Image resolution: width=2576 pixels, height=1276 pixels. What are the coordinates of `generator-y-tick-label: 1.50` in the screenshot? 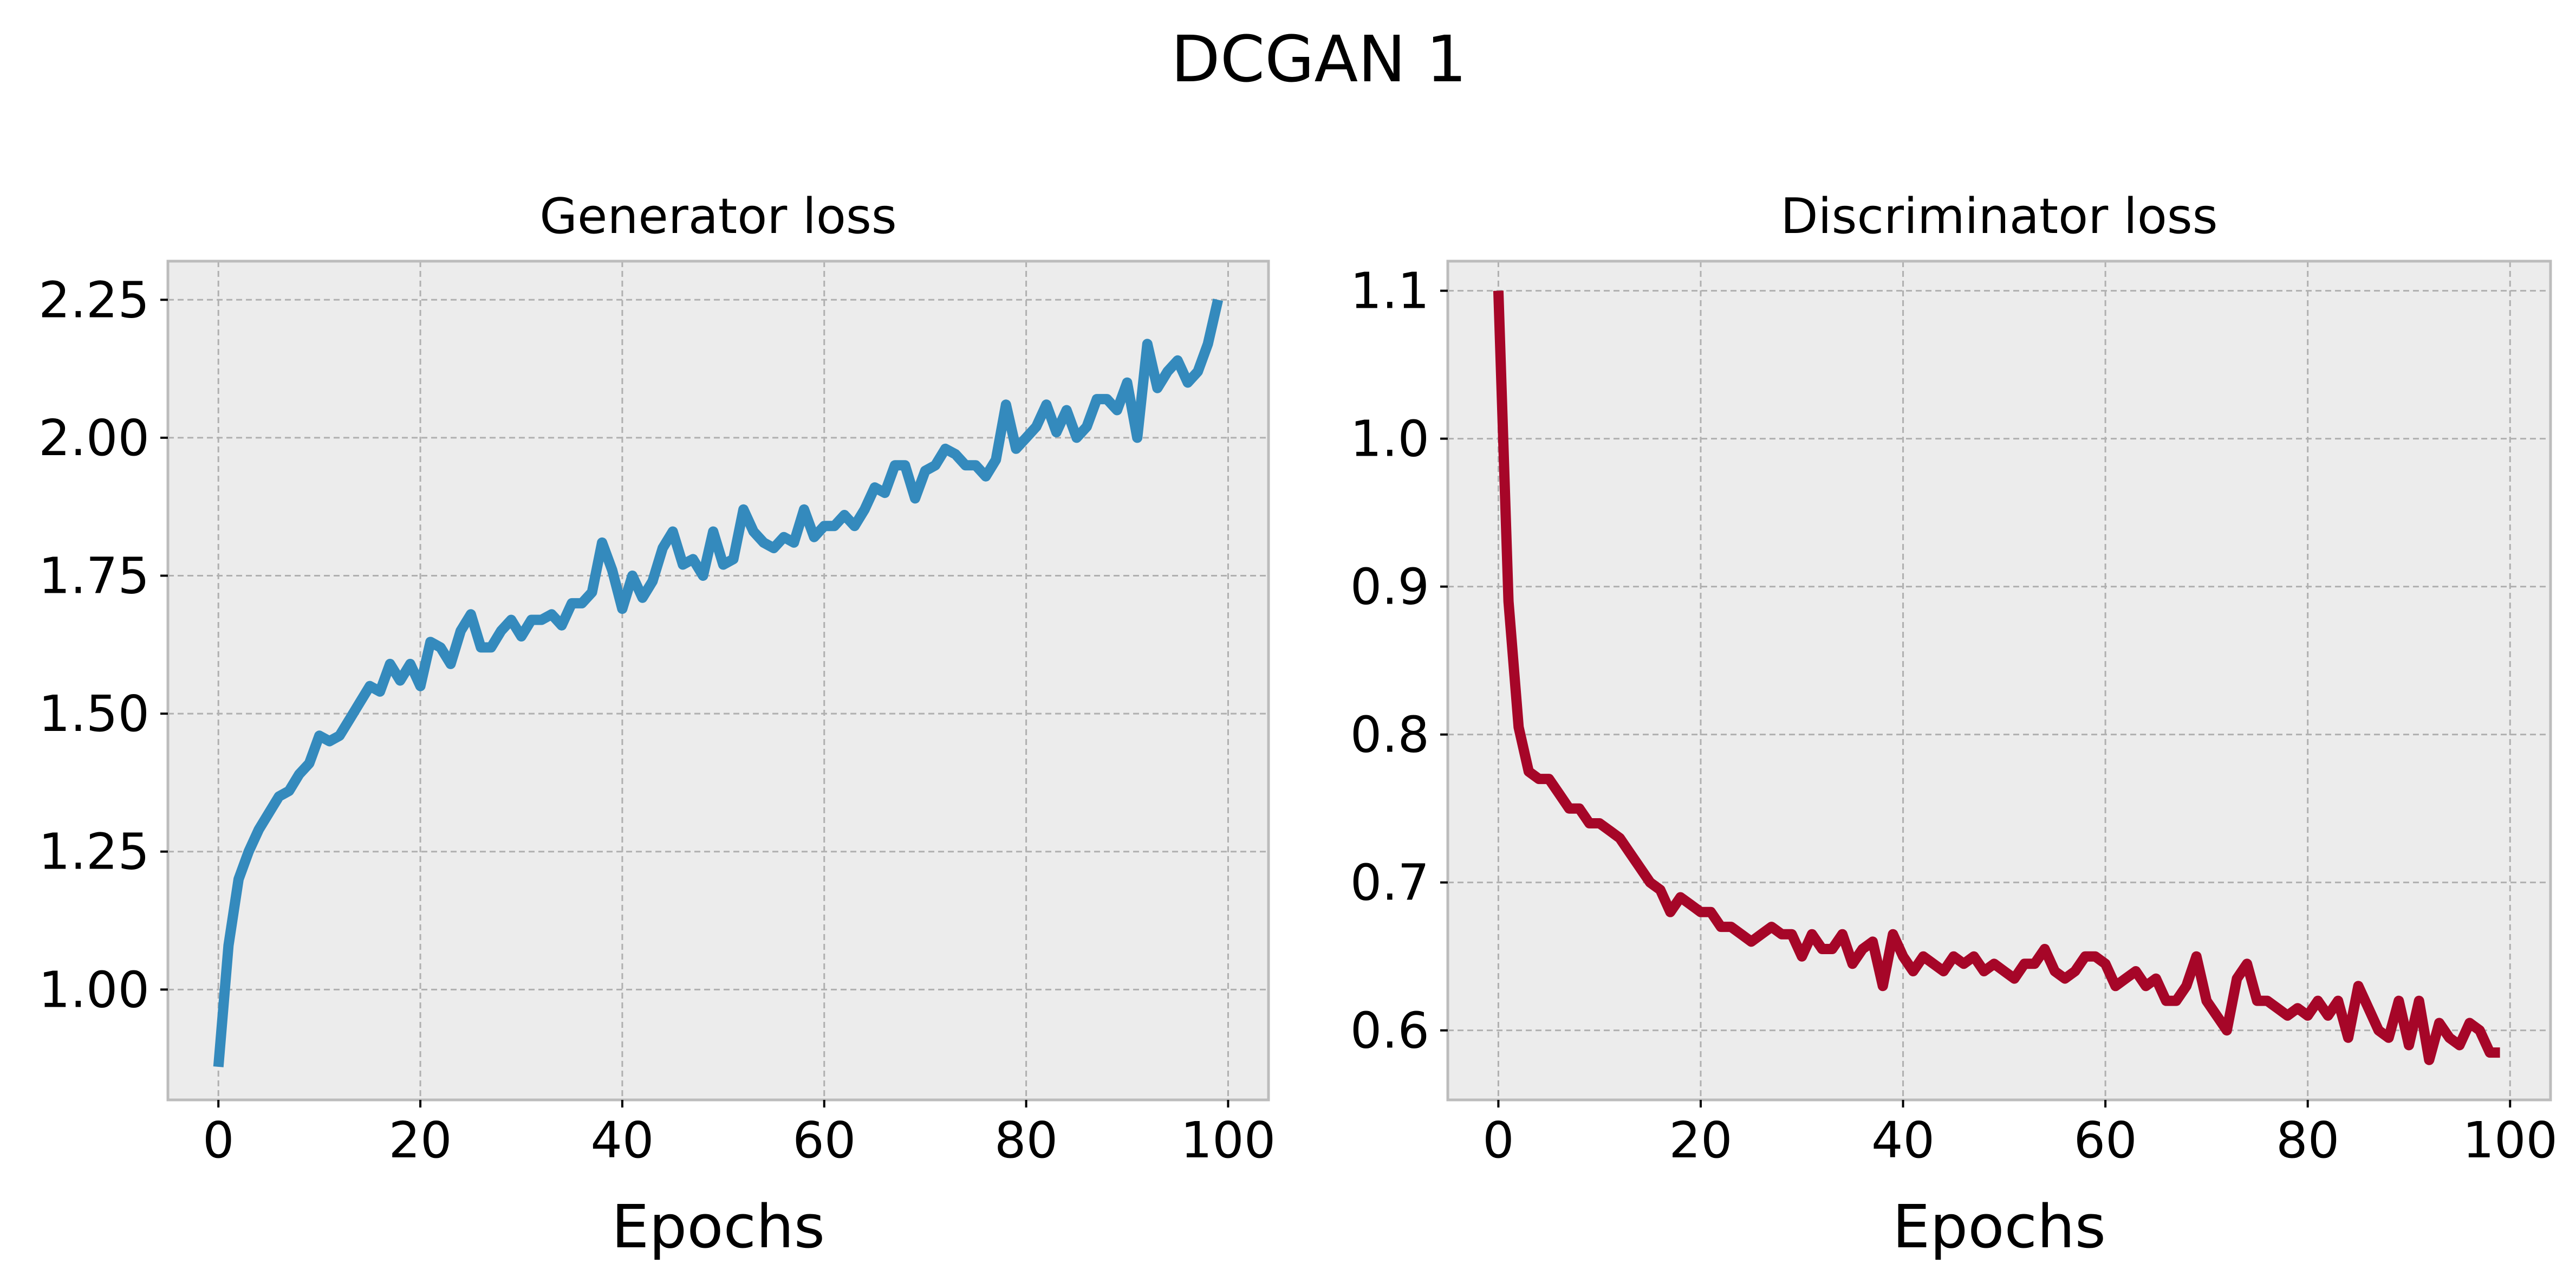 It's located at (93, 714).